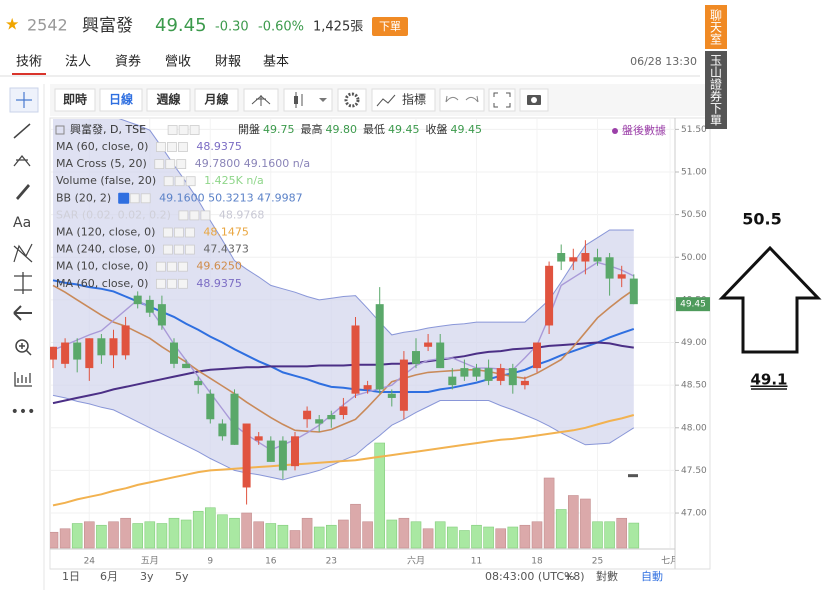 The width and height of the screenshot is (830, 600). I want to click on tab: 營收, so click(178, 62).